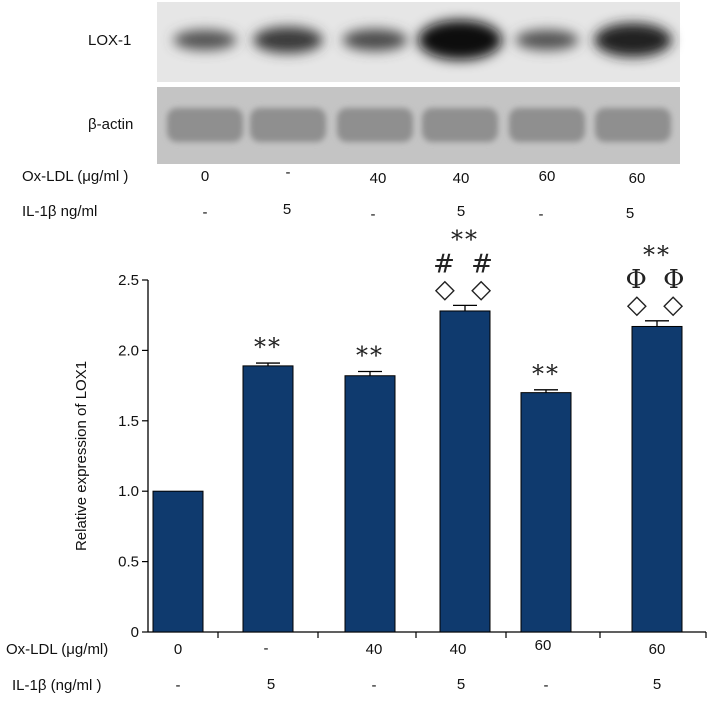 The height and width of the screenshot is (707, 712). What do you see at coordinates (465, 289) in the screenshot?
I see `significance-mark-4-3: ◇ ◇` at bounding box center [465, 289].